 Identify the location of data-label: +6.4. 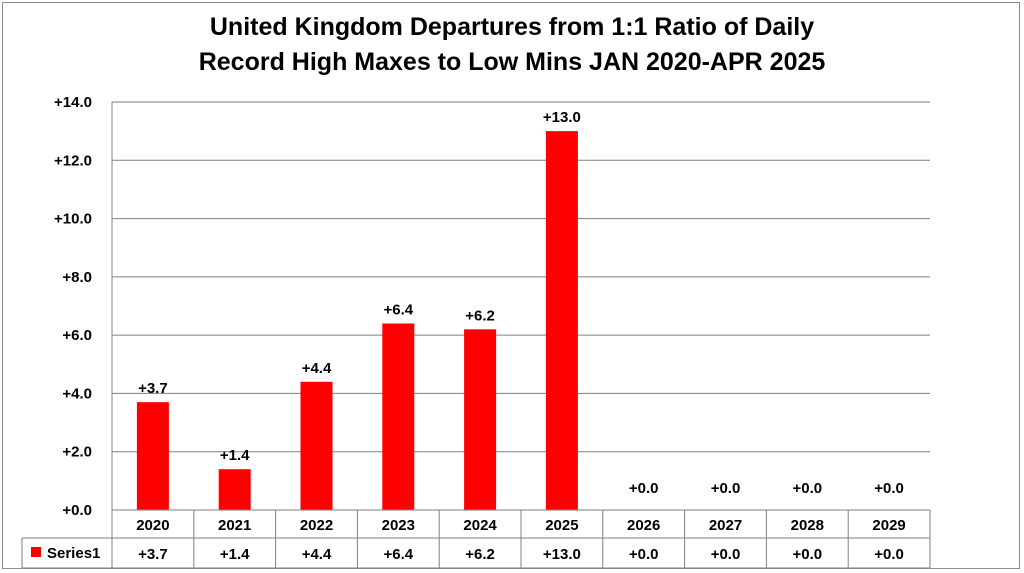
(398, 309).